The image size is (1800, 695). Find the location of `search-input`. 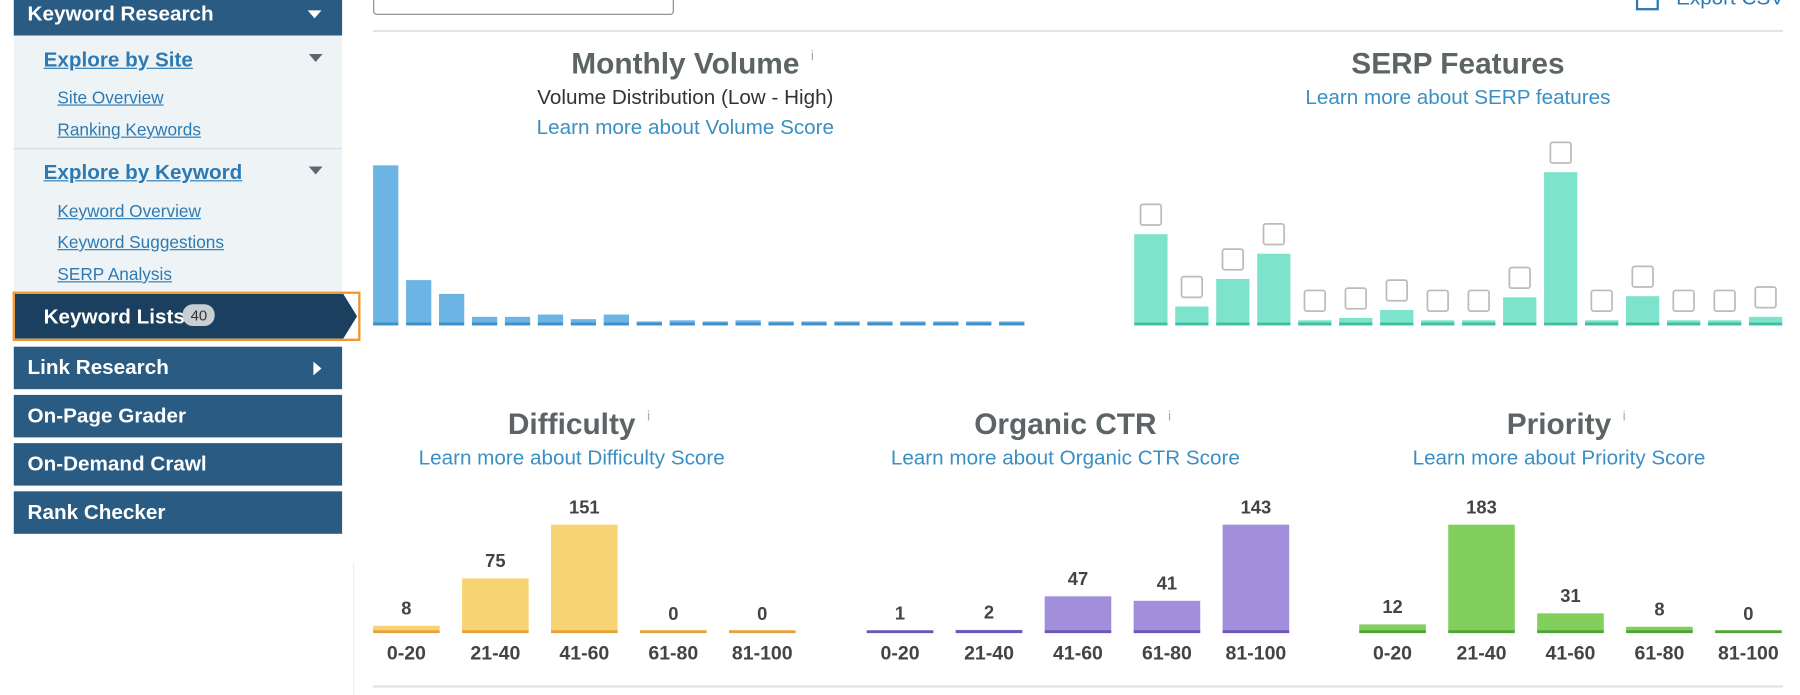

search-input is located at coordinates (523, 7).